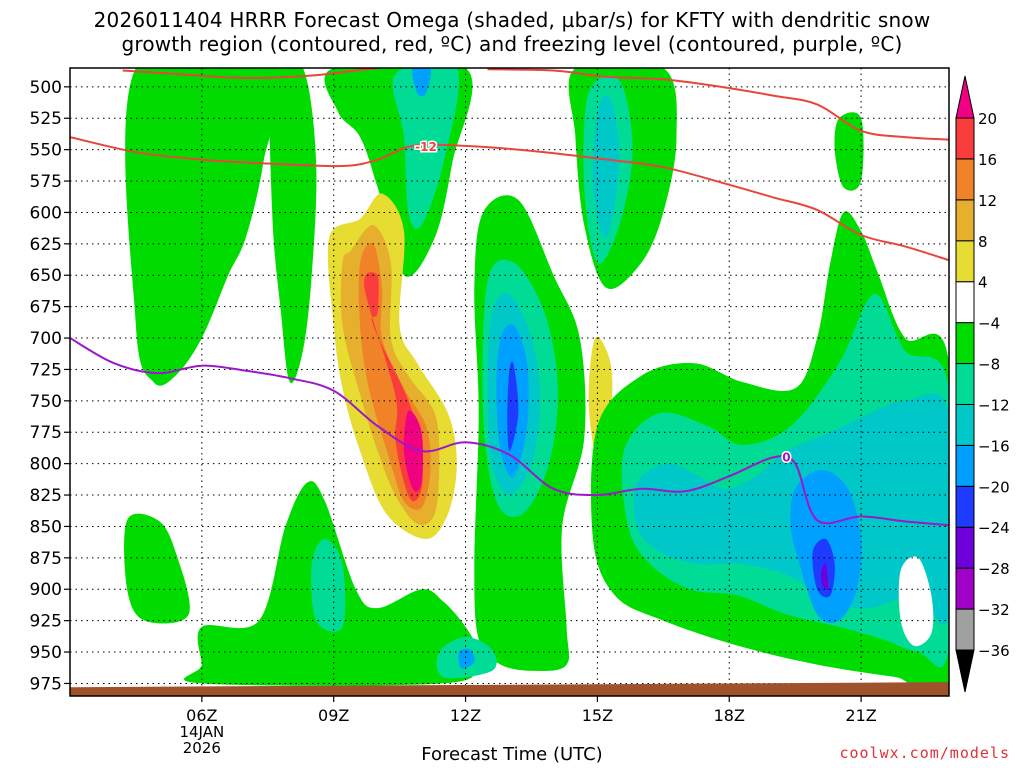 The width and height of the screenshot is (1024, 768). Describe the element at coordinates (994, 487) in the screenshot. I see `colorbar-label: −20` at that location.